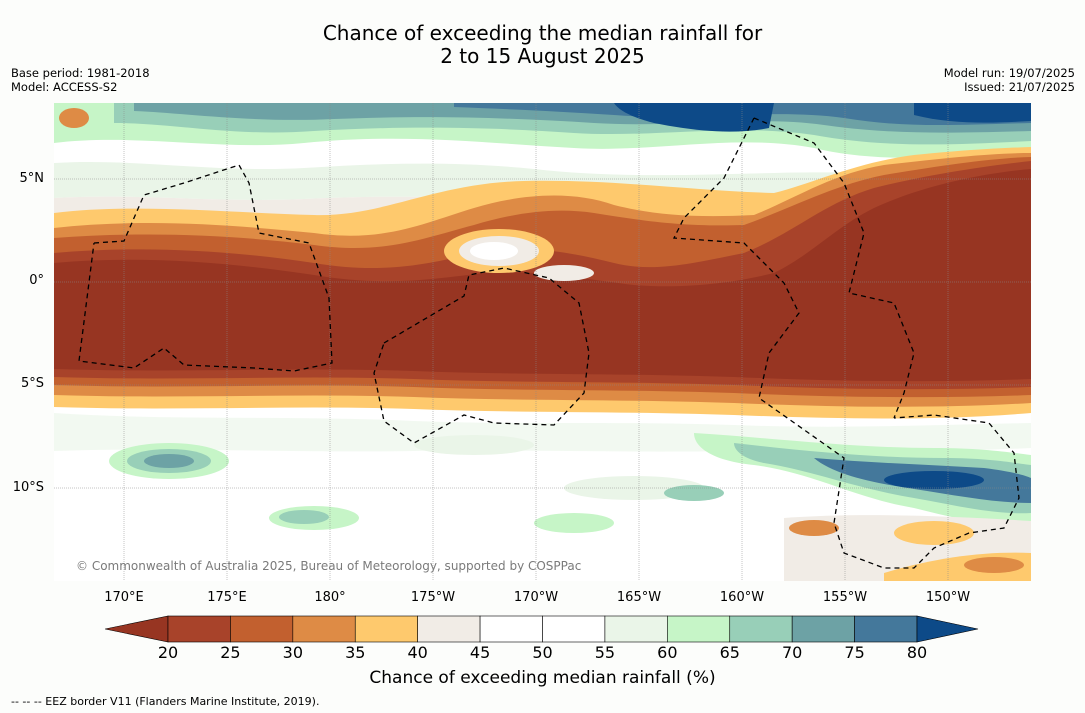 The image size is (1085, 713). What do you see at coordinates (1009, 73) in the screenshot?
I see `model-run: Model run: 19/07/2025` at bounding box center [1009, 73].